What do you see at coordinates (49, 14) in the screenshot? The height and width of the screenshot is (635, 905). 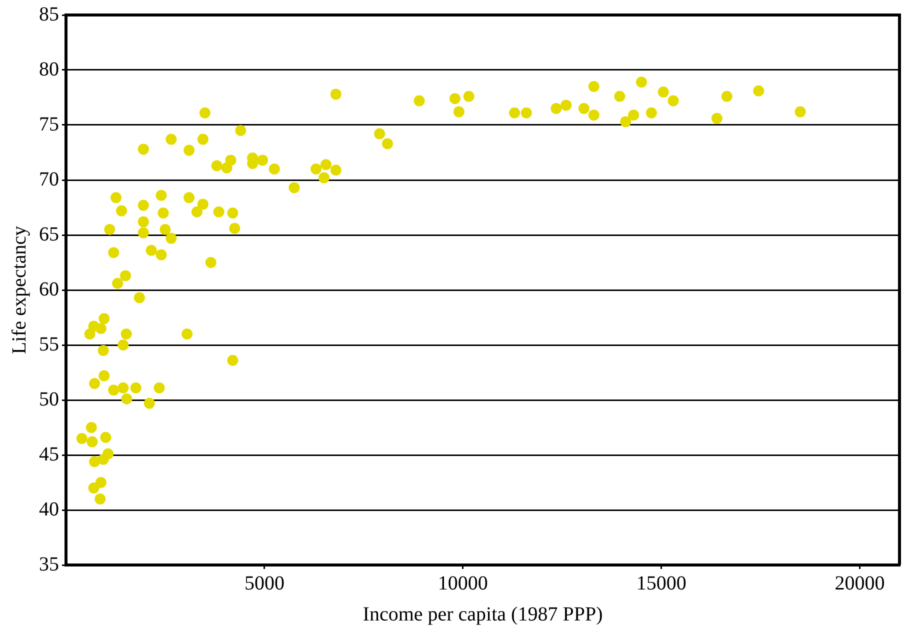 I see `y-tick-label: 85` at bounding box center [49, 14].